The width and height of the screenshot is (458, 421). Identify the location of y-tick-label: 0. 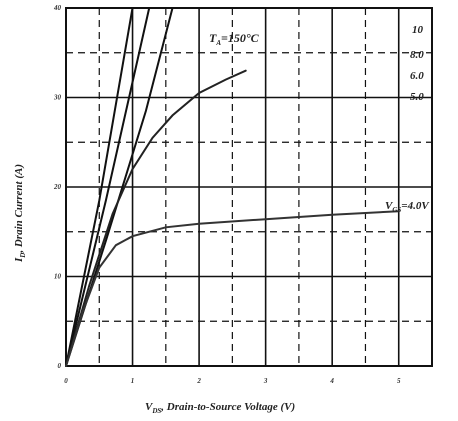
(60, 366).